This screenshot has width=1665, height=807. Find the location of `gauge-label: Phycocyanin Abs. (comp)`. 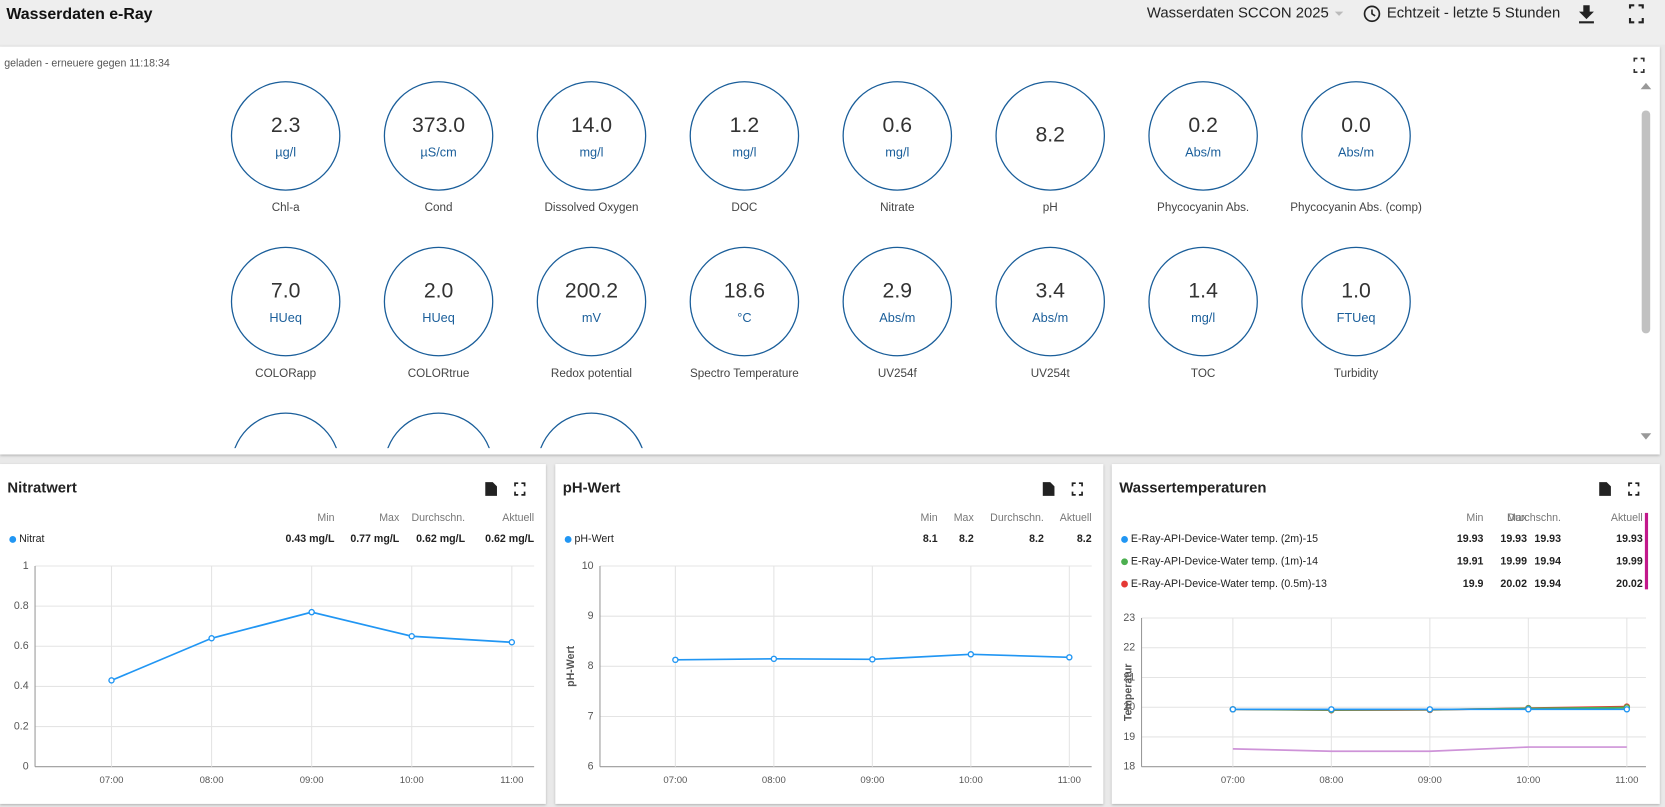

gauge-label: Phycocyanin Abs. (comp) is located at coordinates (1356, 207).